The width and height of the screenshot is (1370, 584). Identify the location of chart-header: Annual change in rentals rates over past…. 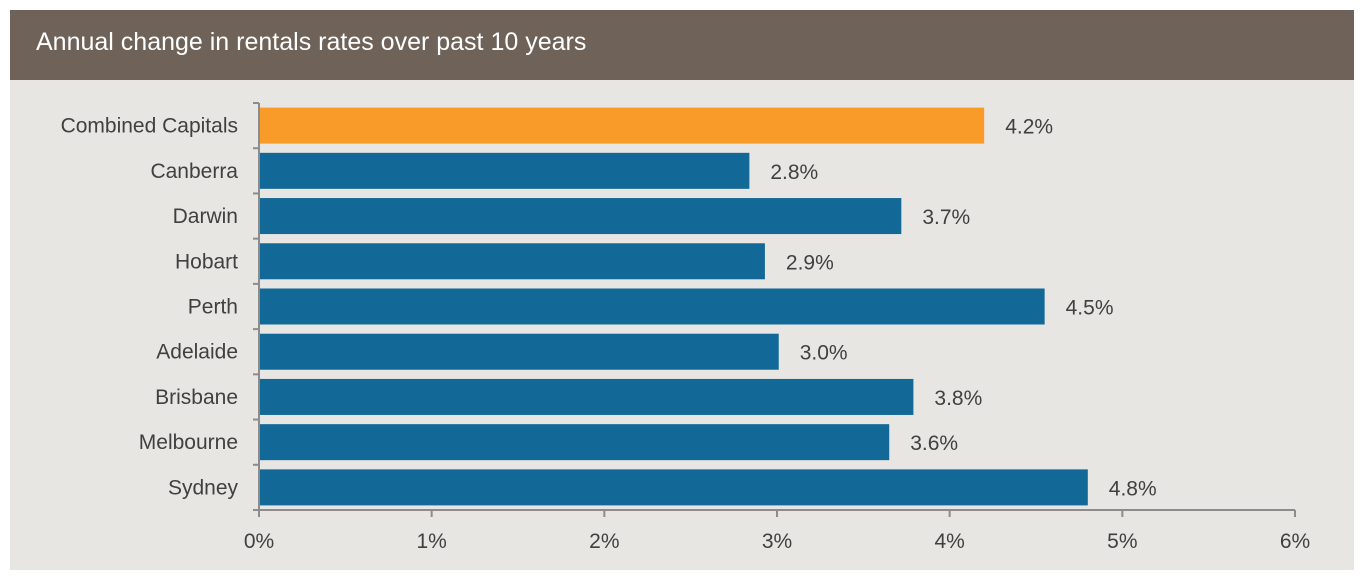
(682, 45).